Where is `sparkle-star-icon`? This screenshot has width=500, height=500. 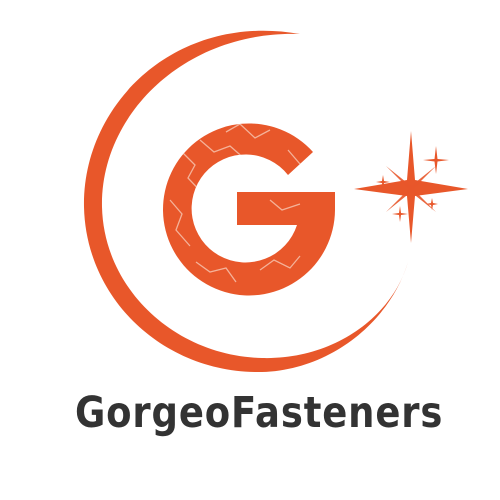
sparkle-star-icon is located at coordinates (411, 187).